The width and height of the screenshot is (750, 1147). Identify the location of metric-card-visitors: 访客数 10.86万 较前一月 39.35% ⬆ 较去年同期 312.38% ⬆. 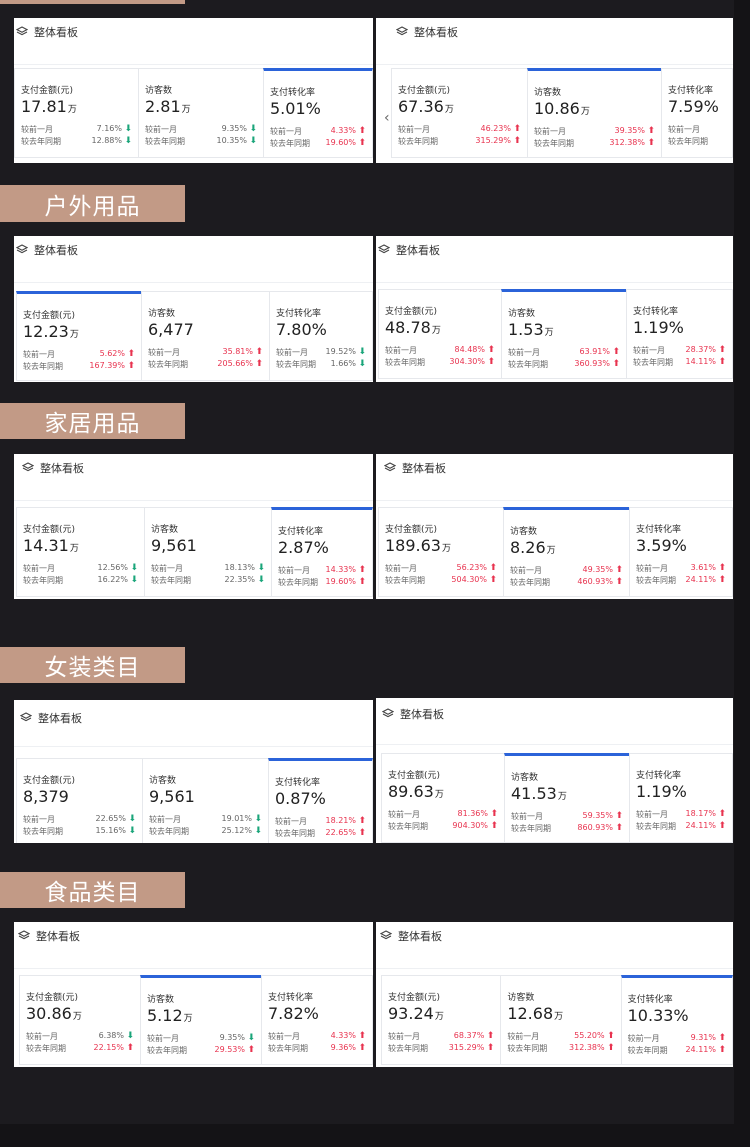
(594, 113).